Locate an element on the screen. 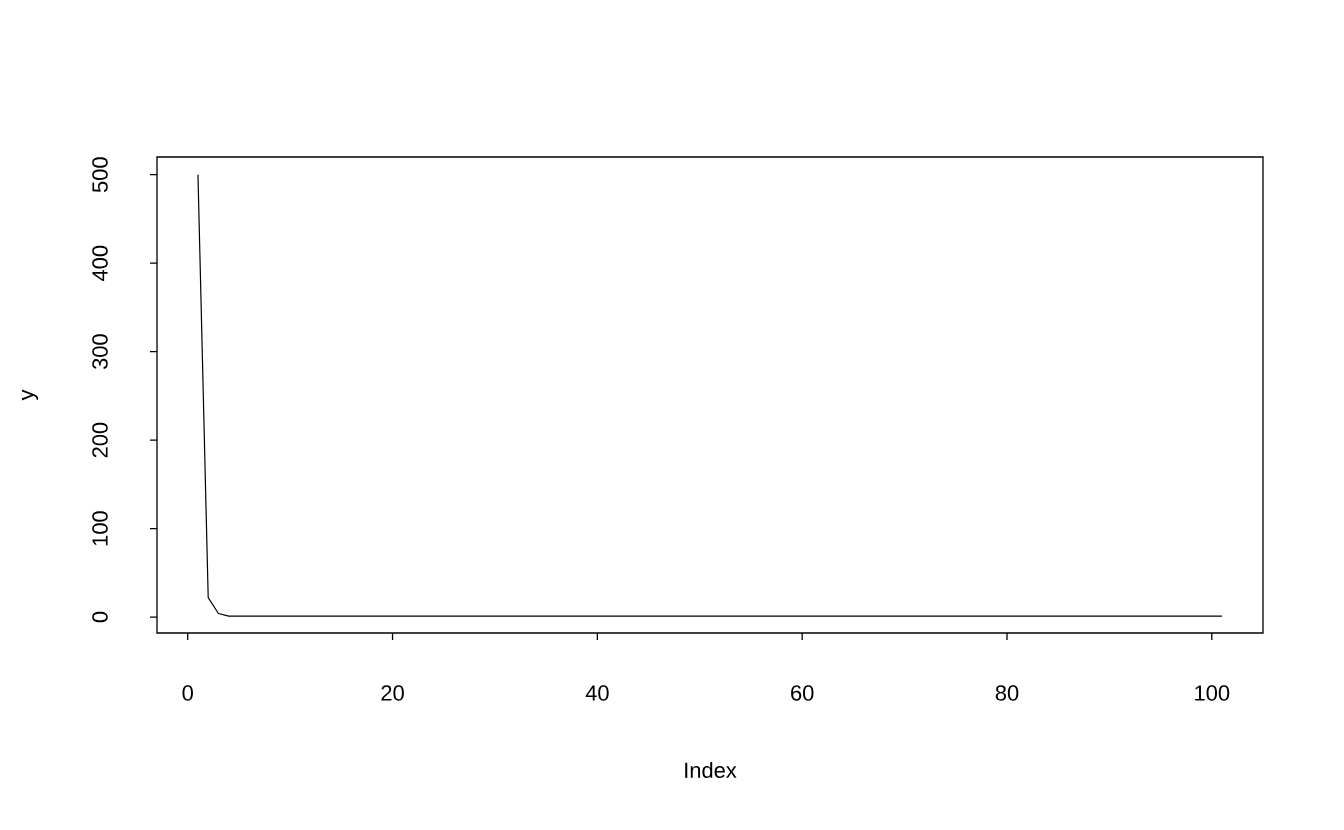 This screenshot has width=1344, height=830. x-tick-label: 60 is located at coordinates (802, 693).